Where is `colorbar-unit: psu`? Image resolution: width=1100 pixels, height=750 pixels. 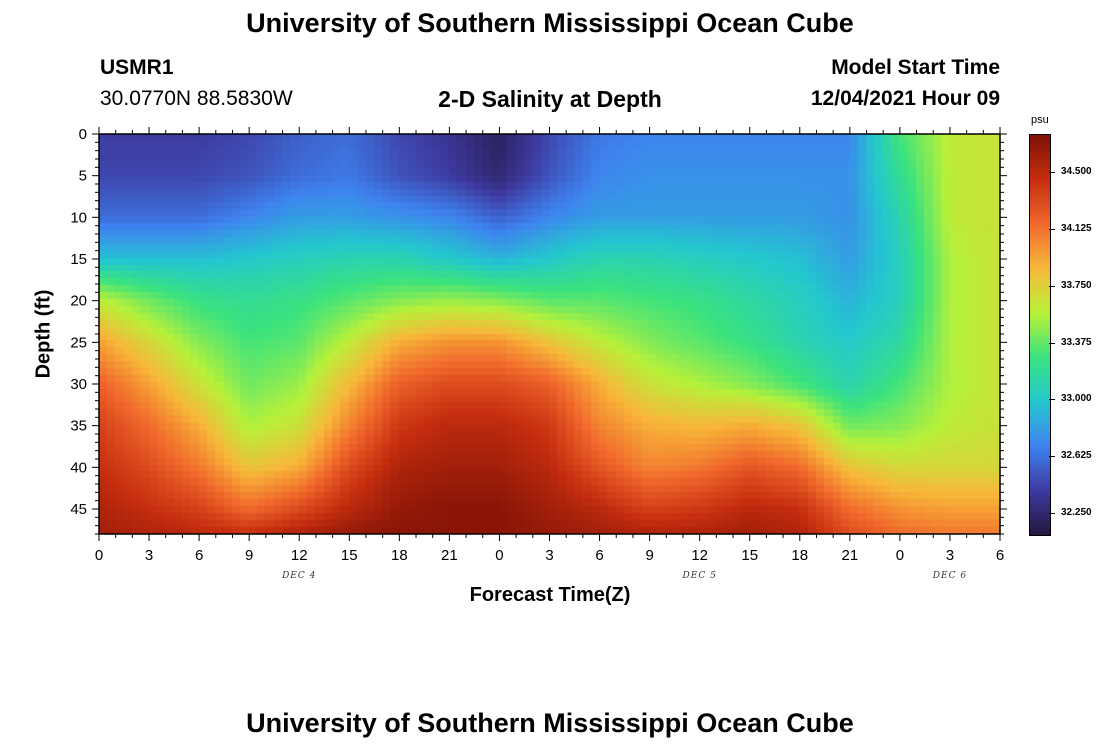 colorbar-unit: psu is located at coordinates (1040, 120).